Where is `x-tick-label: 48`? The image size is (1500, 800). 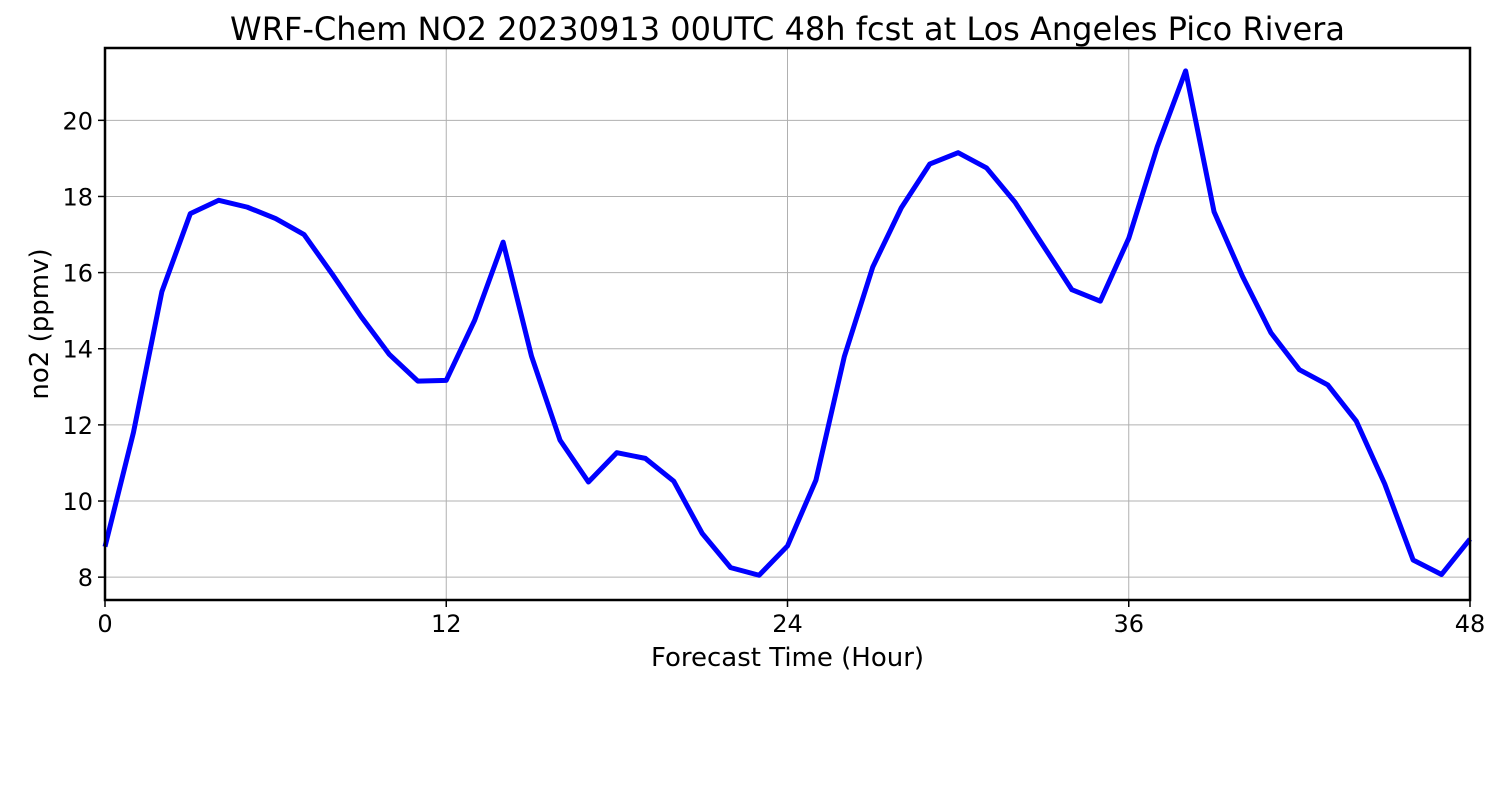
x-tick-label: 48 is located at coordinates (1470, 624).